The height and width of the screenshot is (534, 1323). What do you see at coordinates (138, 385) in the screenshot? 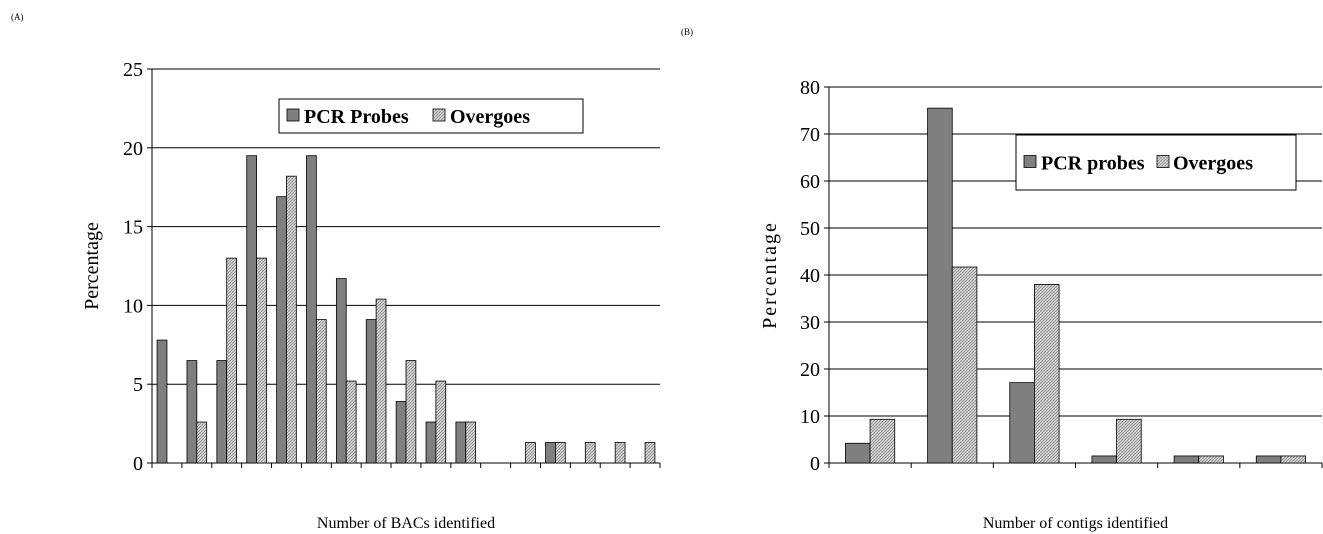
I see `y-tick-label: 5` at bounding box center [138, 385].